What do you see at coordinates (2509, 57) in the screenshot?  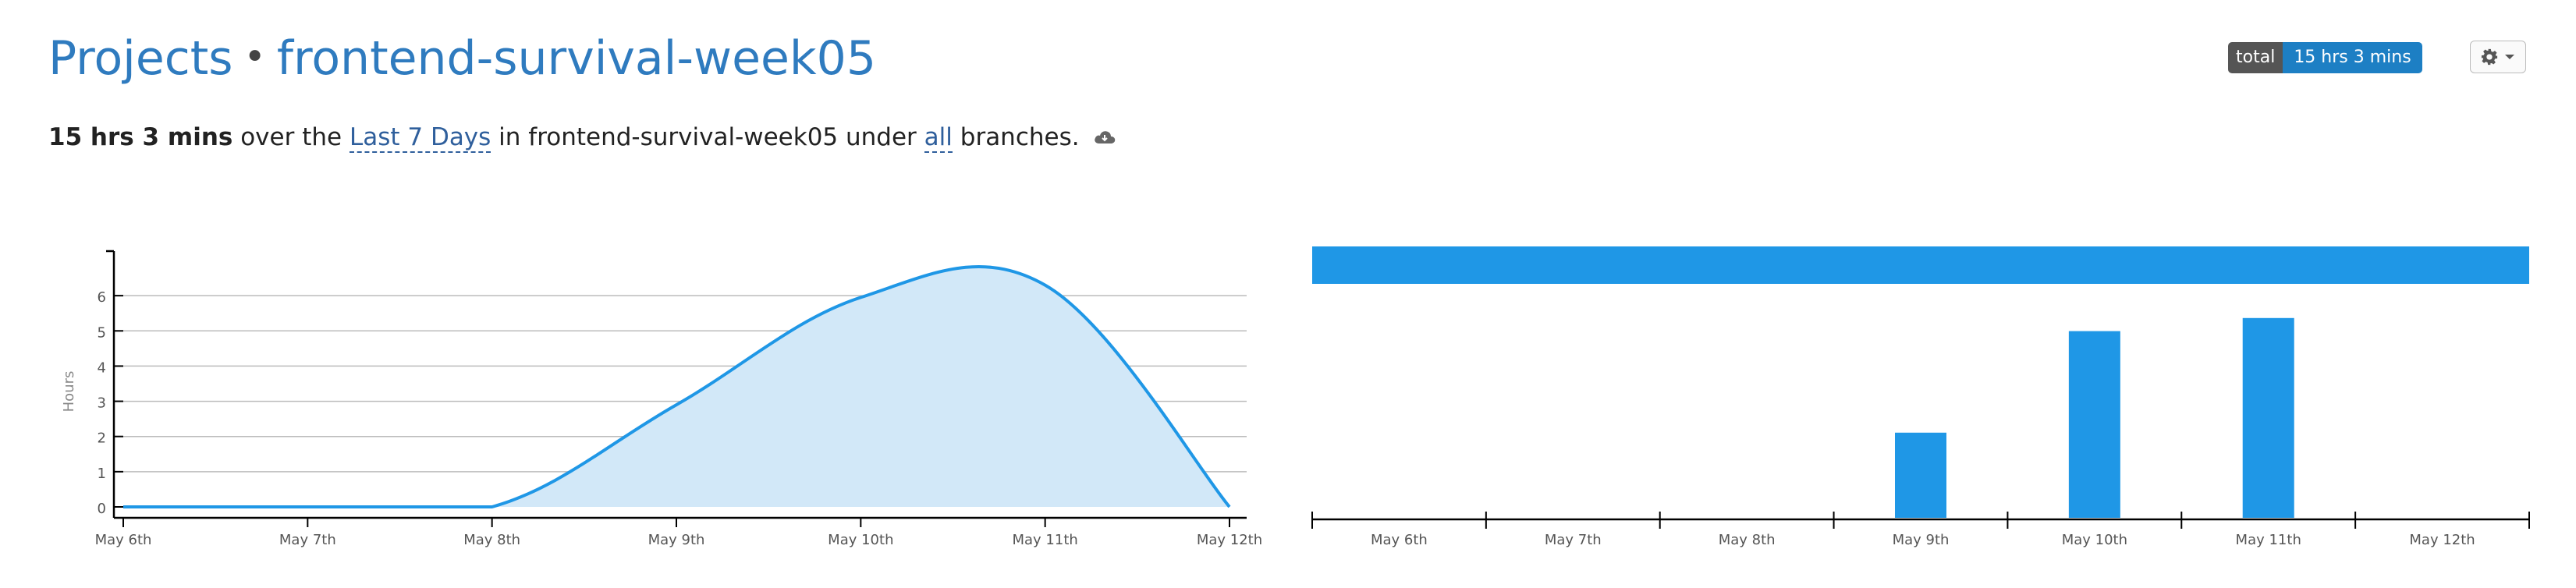 I see `caret-down-icon` at bounding box center [2509, 57].